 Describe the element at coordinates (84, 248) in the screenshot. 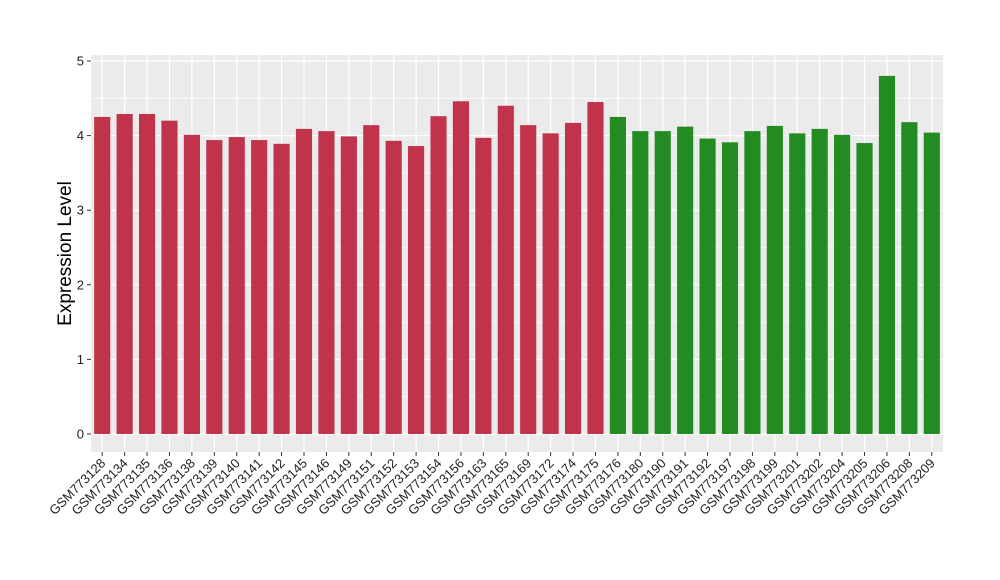

I see `y-axis: 0 1 2 3 4 5` at that location.